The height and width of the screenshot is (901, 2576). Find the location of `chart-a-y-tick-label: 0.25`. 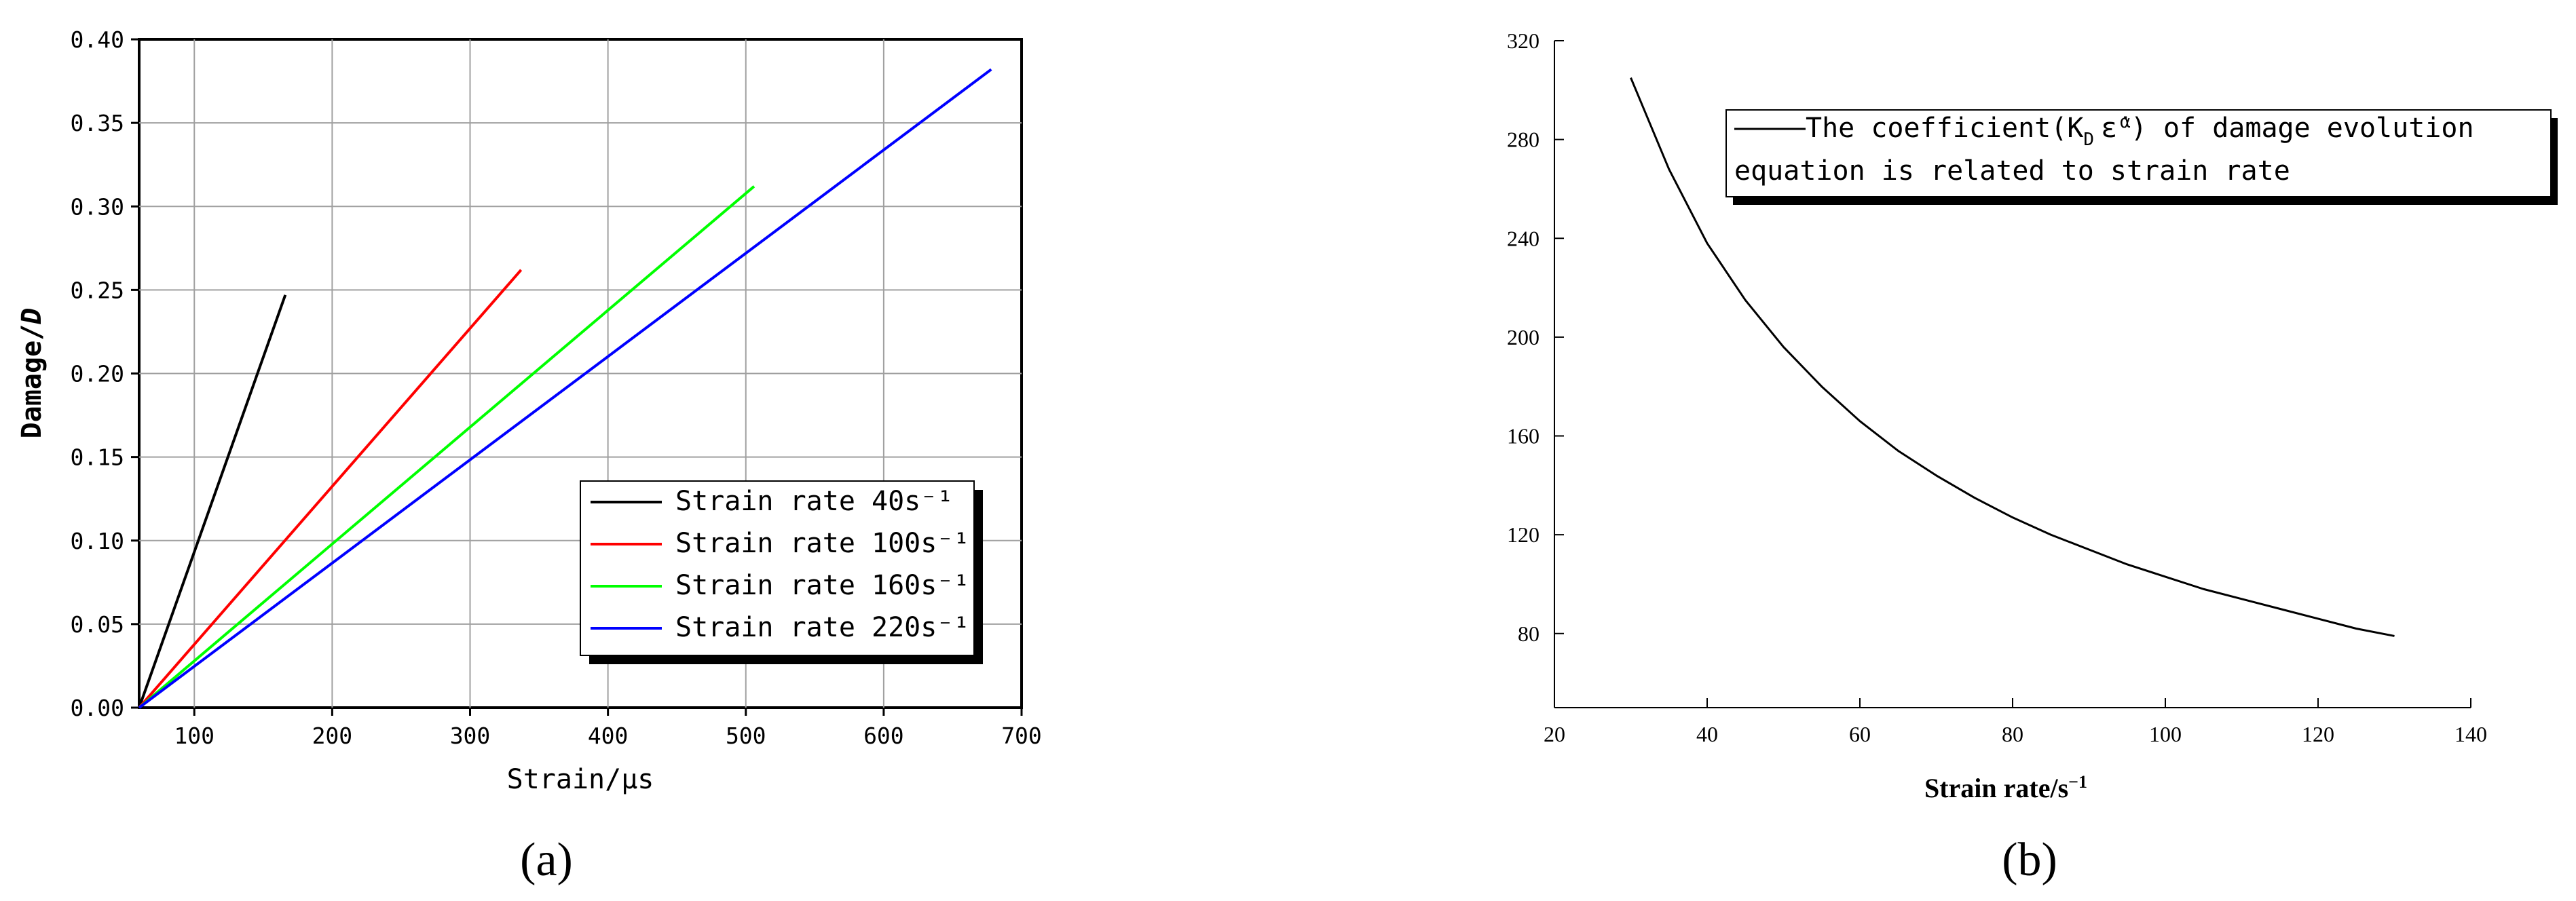

chart-a-y-tick-label: 0.25 is located at coordinates (98, 290).